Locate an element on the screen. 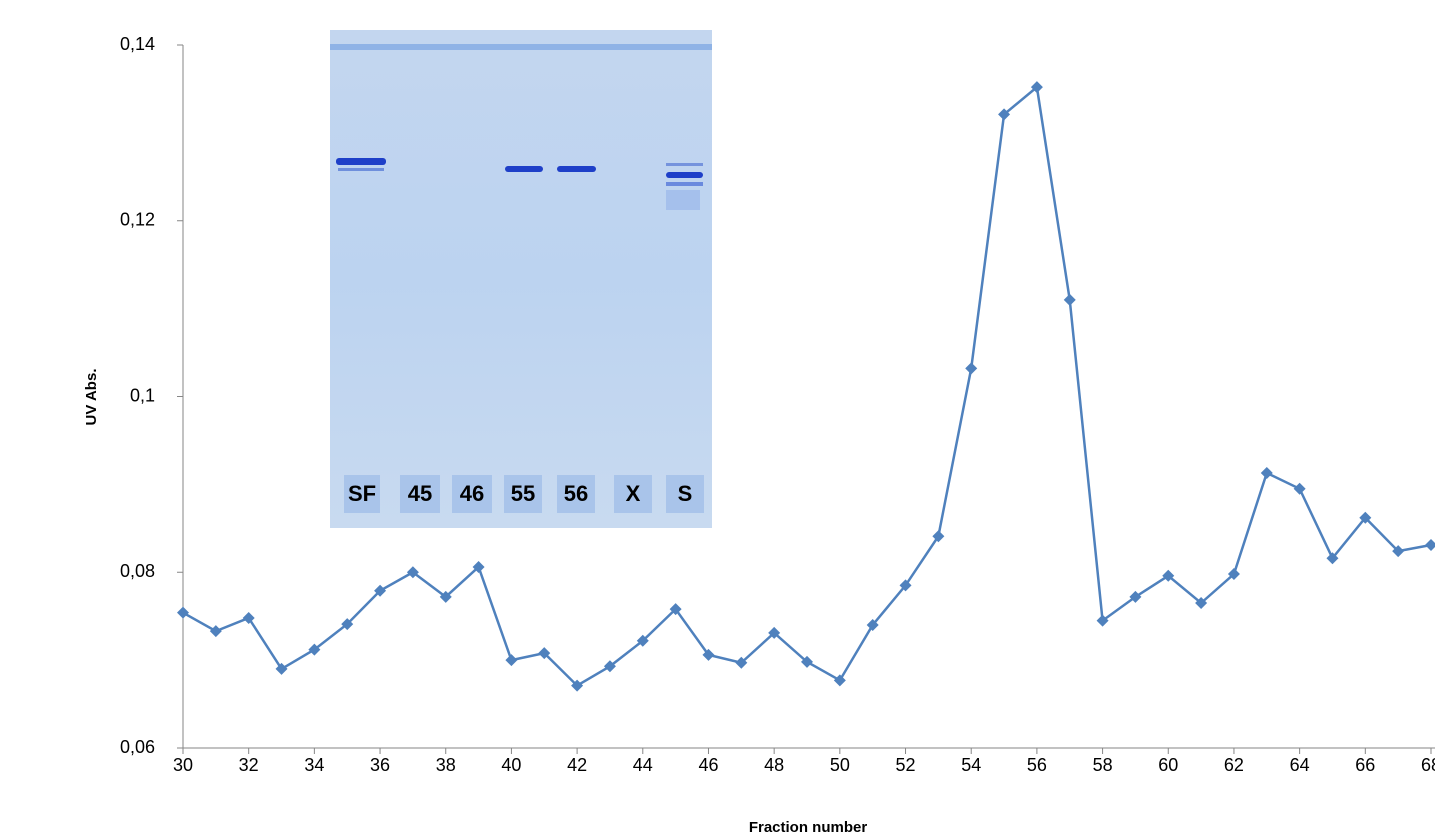  x-tick-label: 48 is located at coordinates (774, 765).